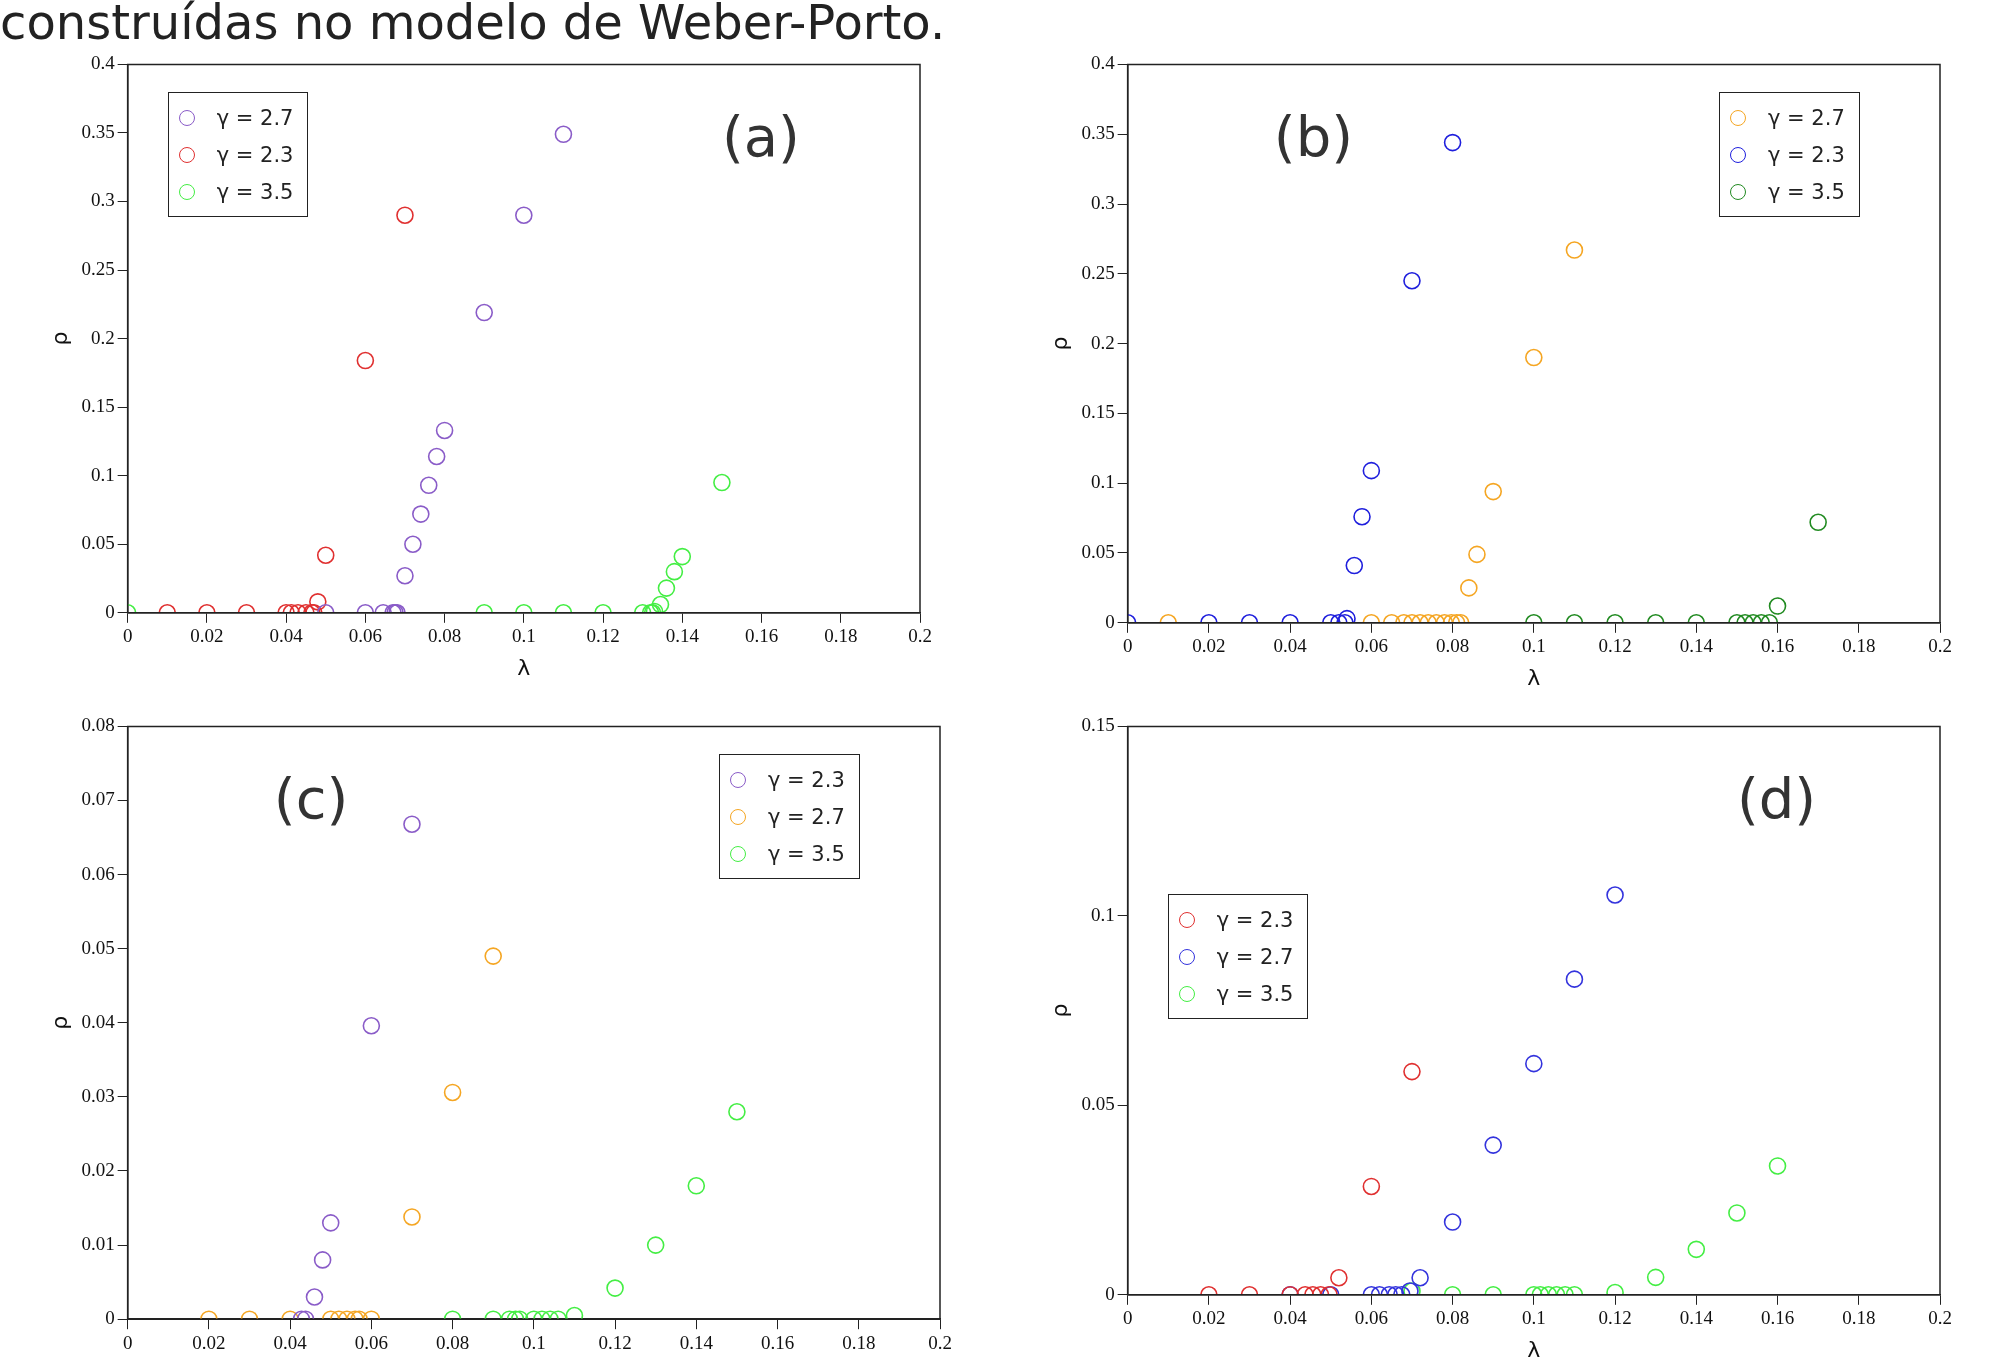 This screenshot has height=1372, width=1989. Describe the element at coordinates (98, 873) in the screenshot. I see `y-tick-label: 0.06` at that location.